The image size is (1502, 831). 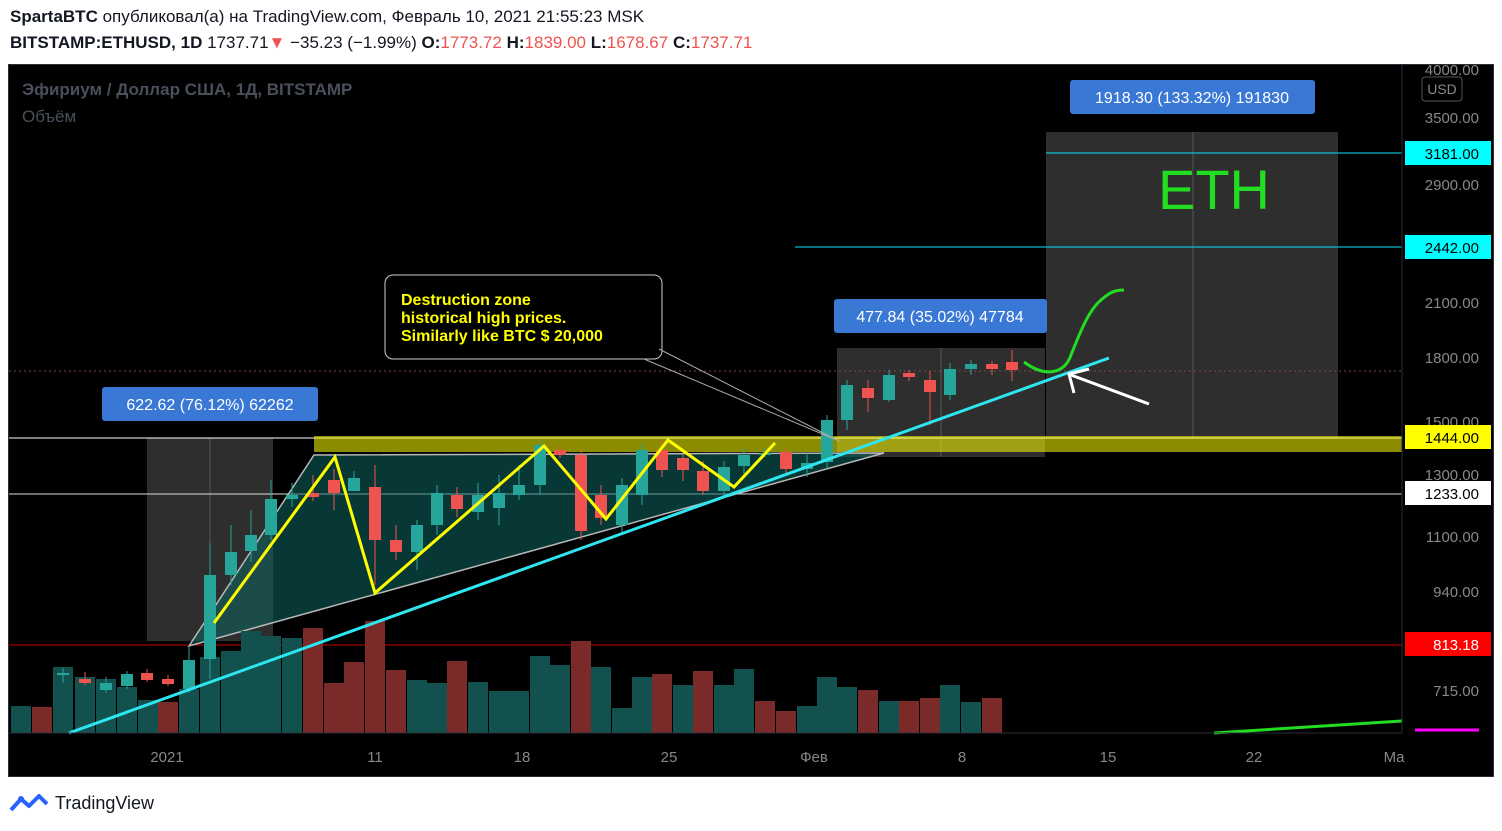 What do you see at coordinates (1254, 757) in the screenshot?
I see `time-tick: 22` at bounding box center [1254, 757].